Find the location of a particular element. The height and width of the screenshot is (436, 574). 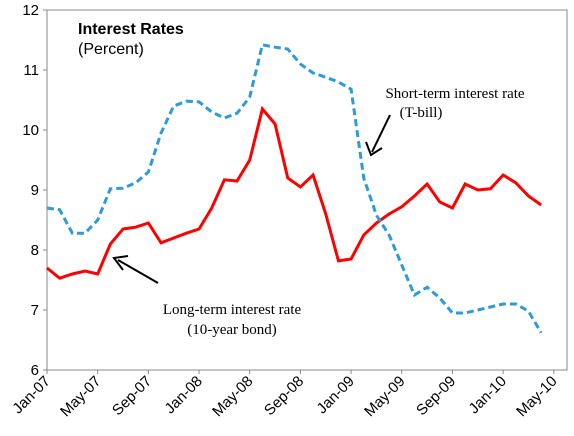

y-tick-label: 12 is located at coordinates (30, 10).